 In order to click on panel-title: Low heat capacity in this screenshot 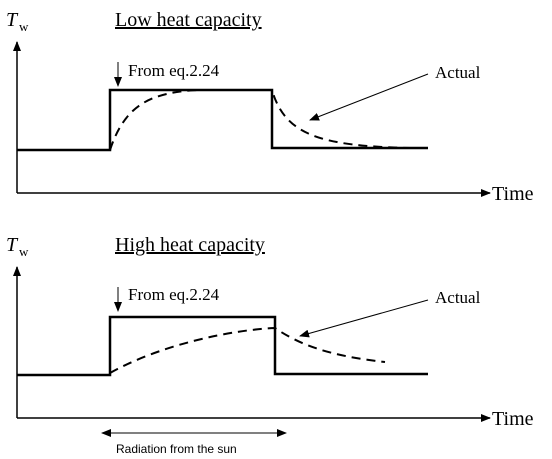, I will do `click(188, 20)`.